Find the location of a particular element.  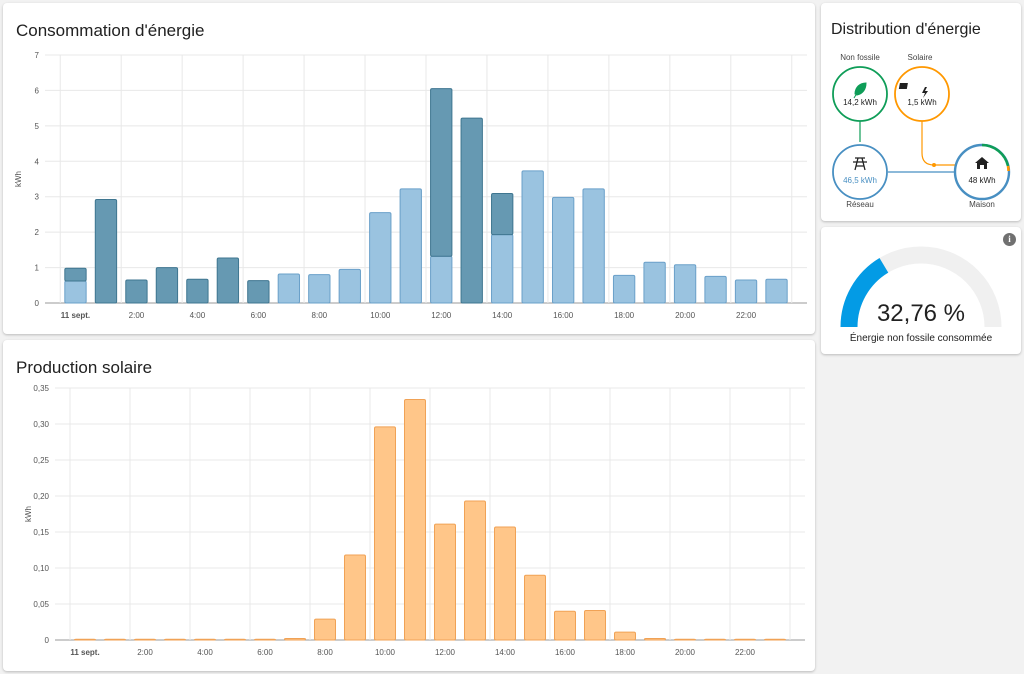

energy-distribution-title: Distribution d'énergie is located at coordinates (906, 29).